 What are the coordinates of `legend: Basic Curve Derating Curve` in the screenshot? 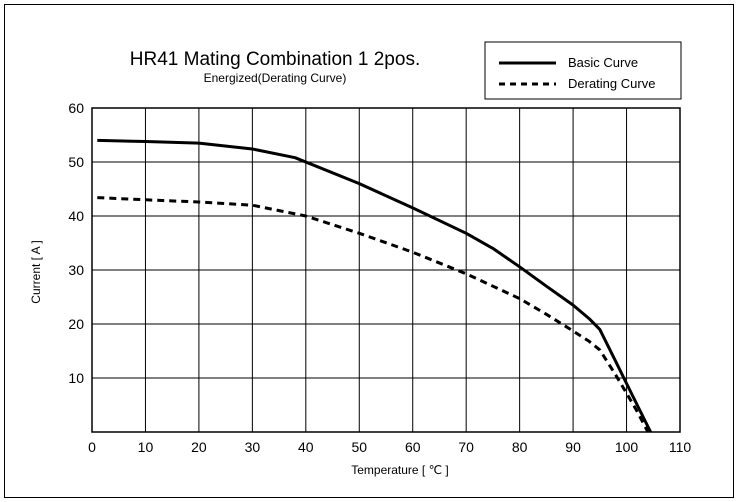 It's located at (583, 70).